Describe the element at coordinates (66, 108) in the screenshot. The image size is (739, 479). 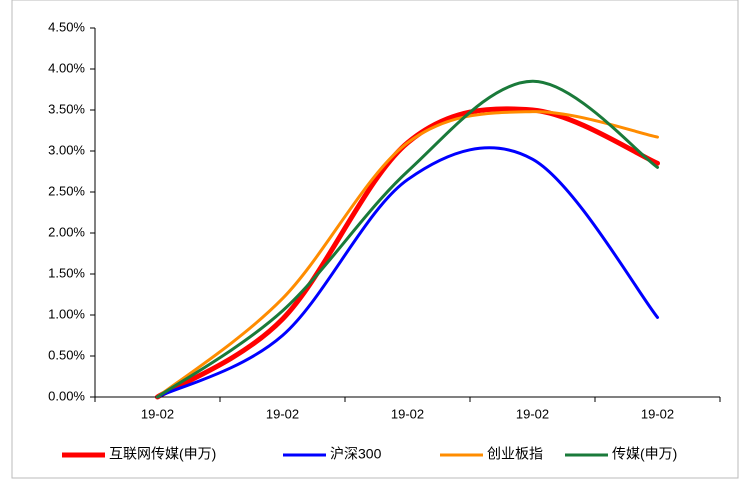
I see `y-tick-label: 3.50%` at that location.